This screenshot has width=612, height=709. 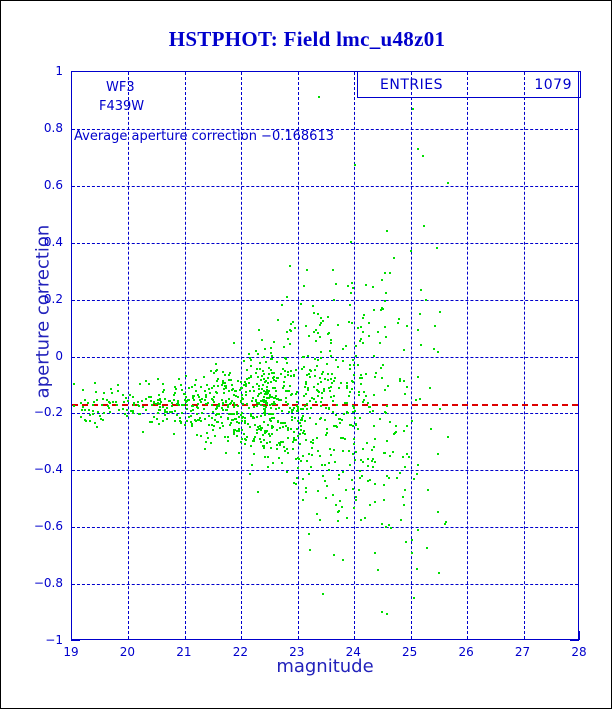 What do you see at coordinates (325, 243) in the screenshot?
I see `gridline-horizontal` at bounding box center [325, 243].